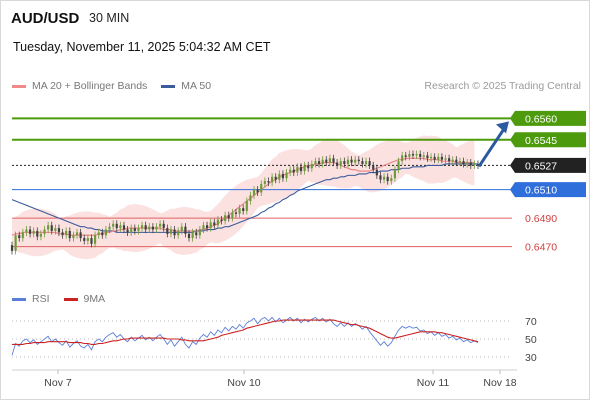  I want to click on research-credit: Research © 2025 Trading Central, so click(502, 86).